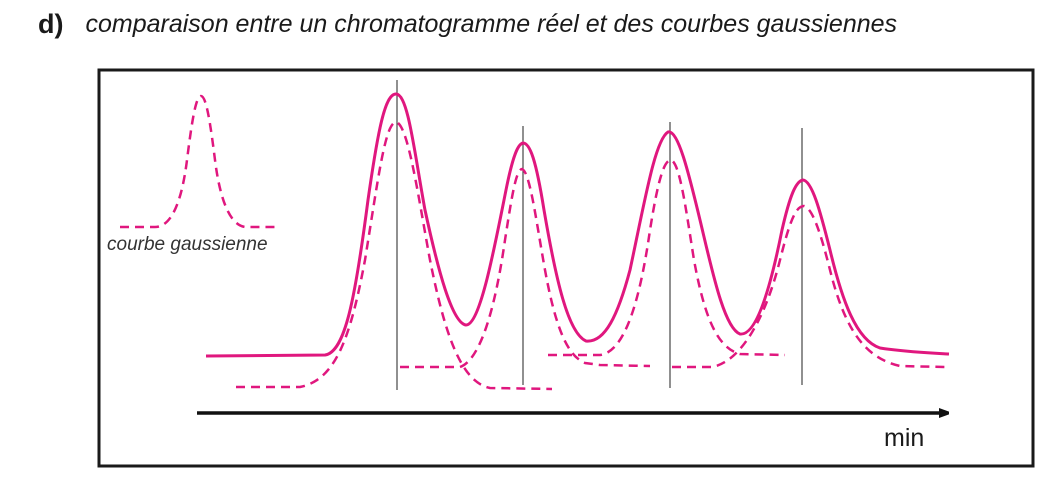  What do you see at coordinates (187, 244) in the screenshot?
I see `legend-label: courbe gaussienne` at bounding box center [187, 244].